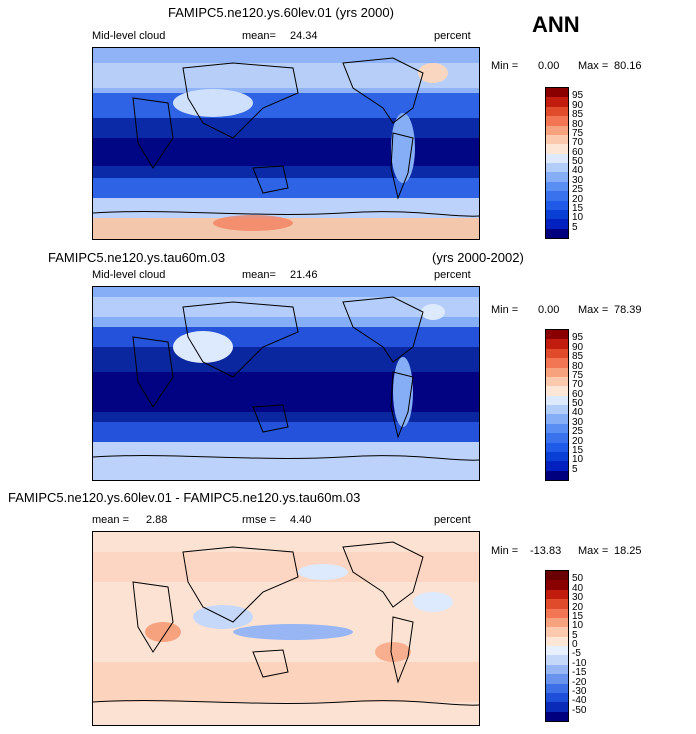 This screenshot has height=734, width=696. I want to click on colorbar-tick-label: -10, so click(579, 663).